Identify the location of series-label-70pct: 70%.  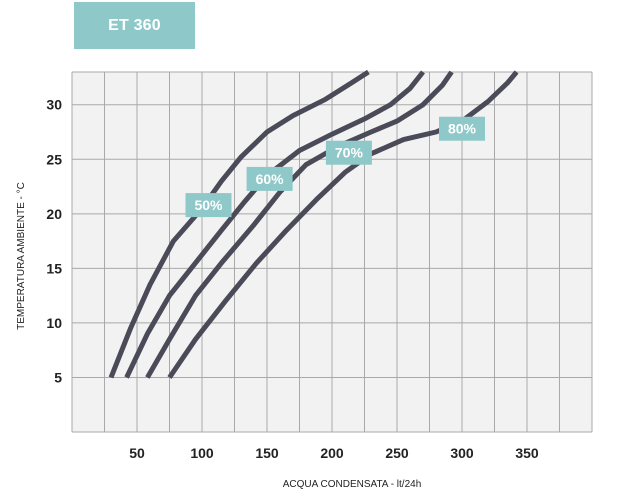
(348, 152).